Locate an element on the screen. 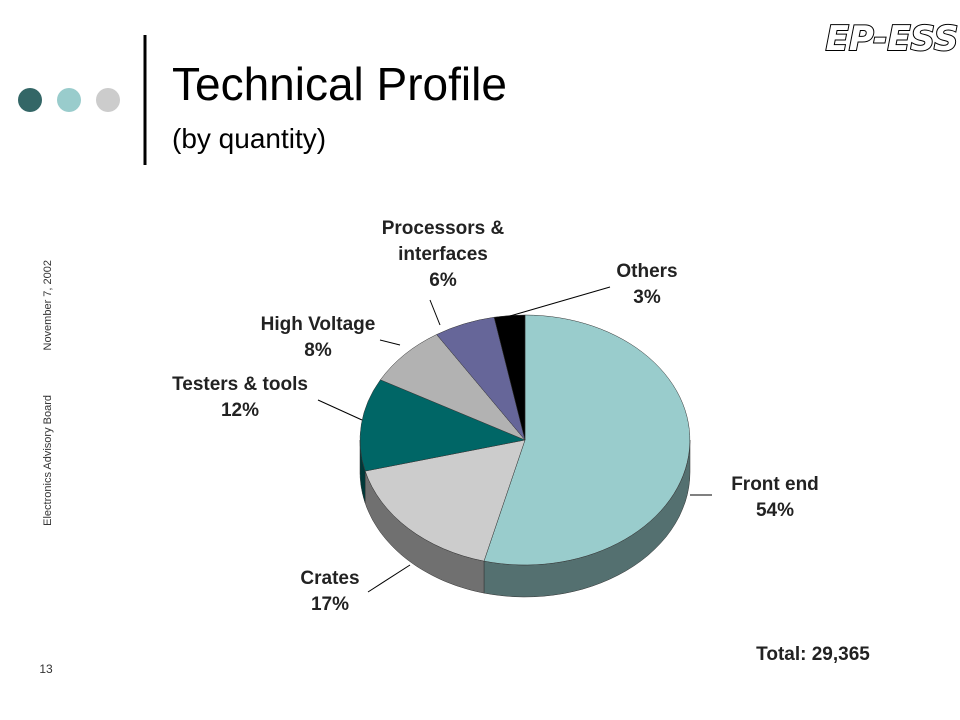 Image resolution: width=960 pixels, height=720 pixels. category-label: Crates is located at coordinates (330, 578).